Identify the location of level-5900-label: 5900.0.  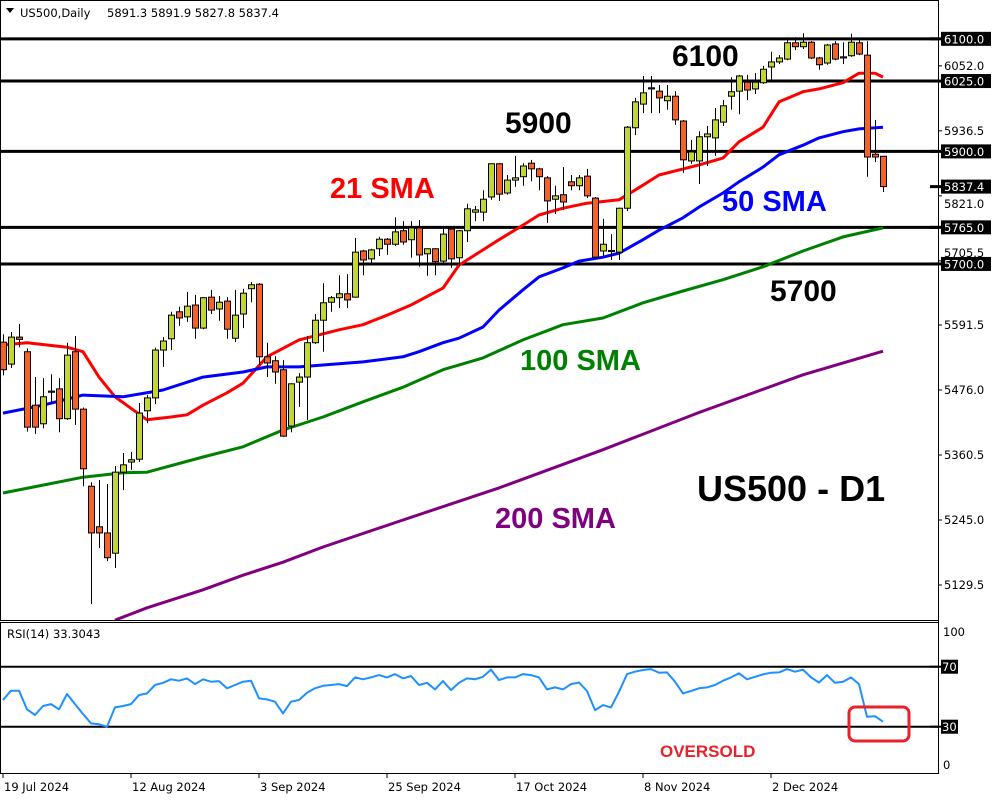
(964, 152).